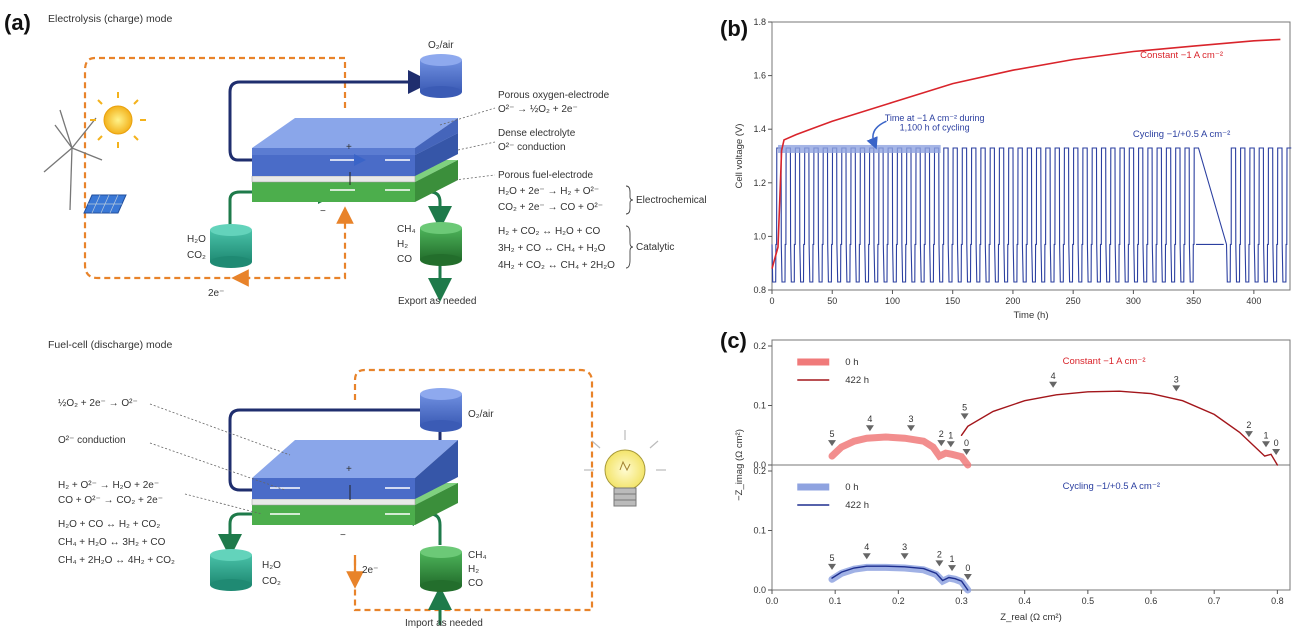  I want to click on tank-h2o-label: H₂O, so click(196, 239).